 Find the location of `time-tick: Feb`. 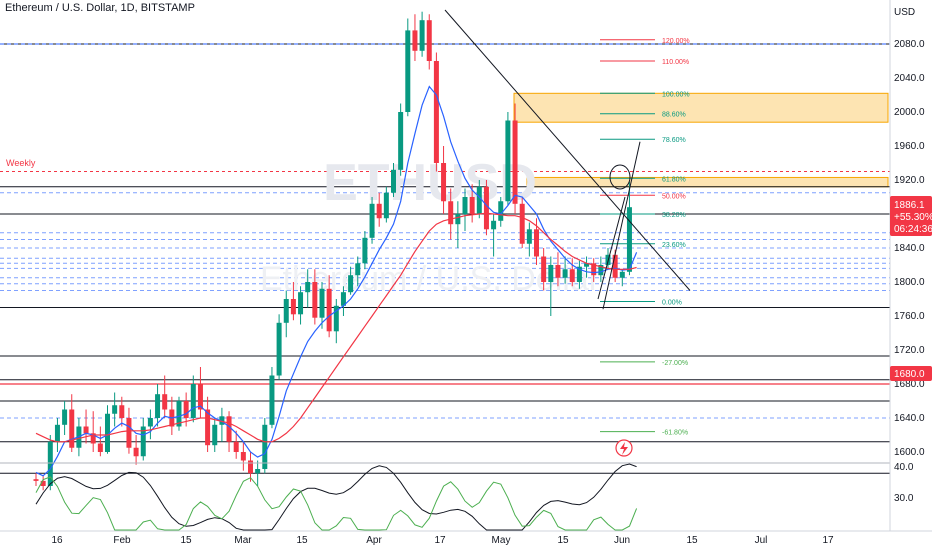

time-tick: Feb is located at coordinates (122, 540).